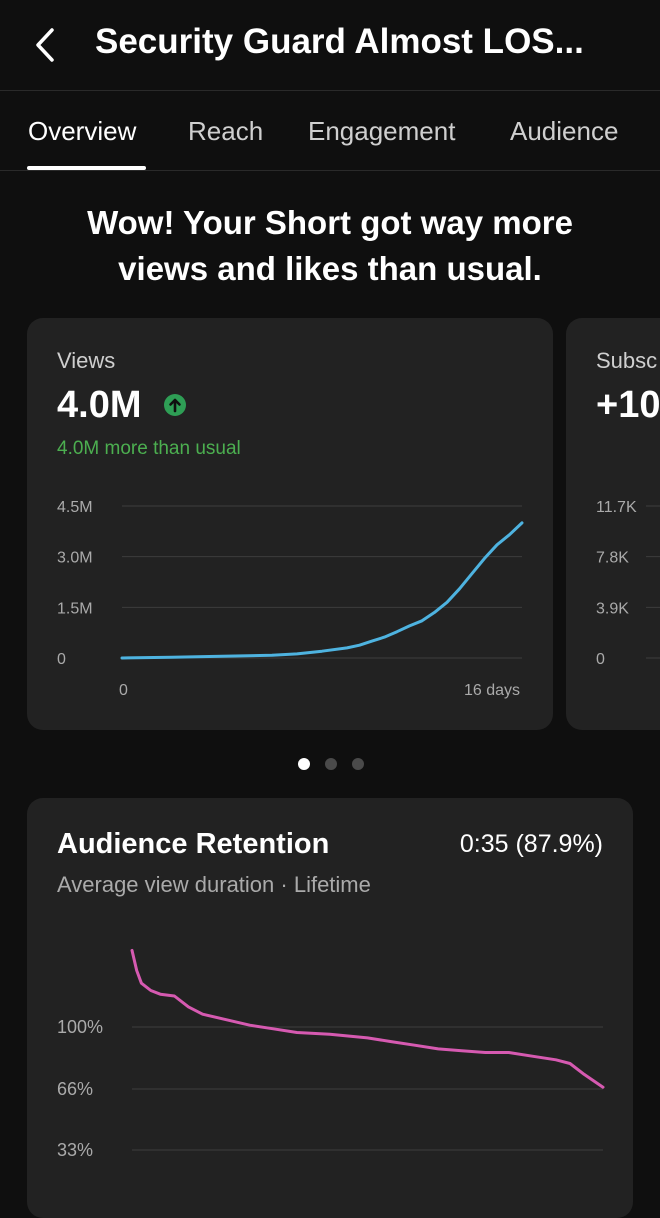  Describe the element at coordinates (86, 168) in the screenshot. I see `active-tab-indicator` at that location.